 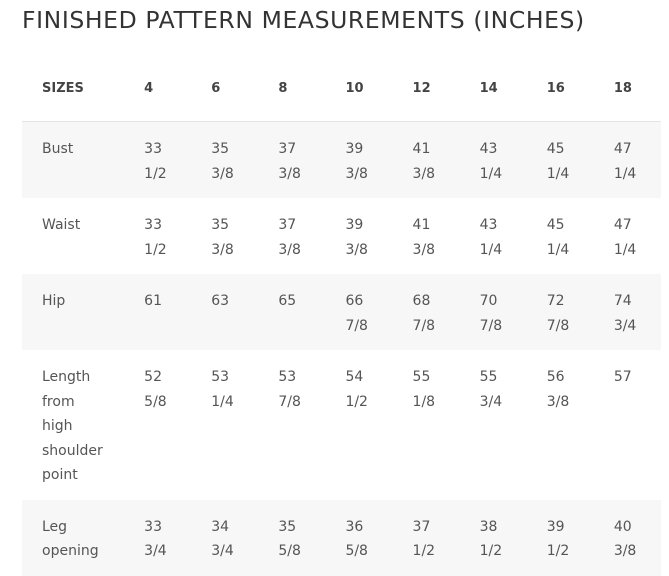 I want to click on measurement-value: 54 1/2, so click(x=356, y=389).